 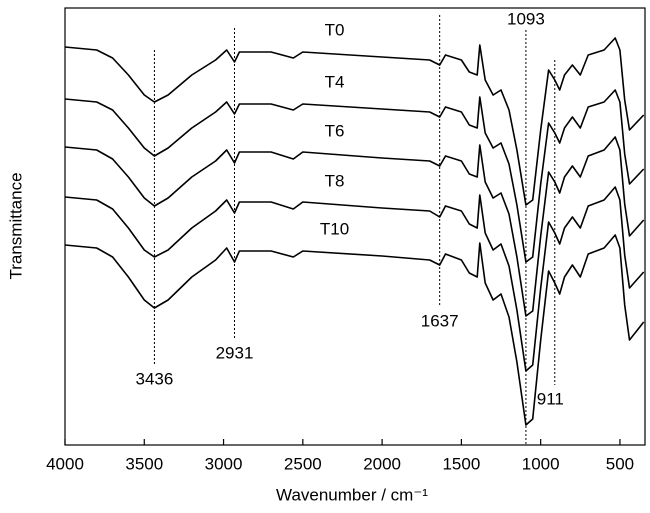 What do you see at coordinates (620, 463) in the screenshot?
I see `x-tick-label: 500` at bounding box center [620, 463].